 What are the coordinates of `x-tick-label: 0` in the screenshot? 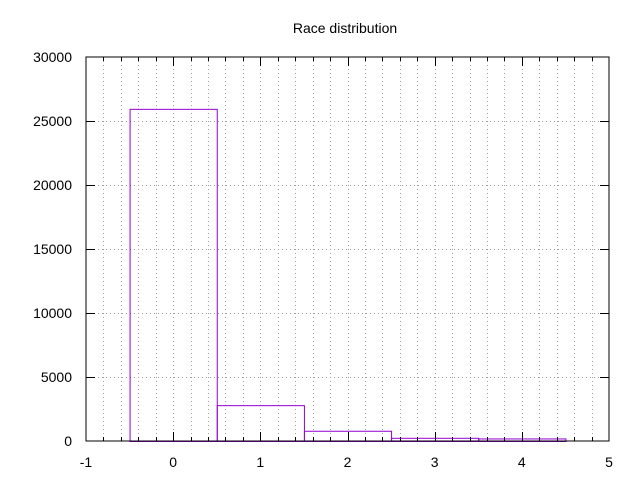 It's located at (173, 462).